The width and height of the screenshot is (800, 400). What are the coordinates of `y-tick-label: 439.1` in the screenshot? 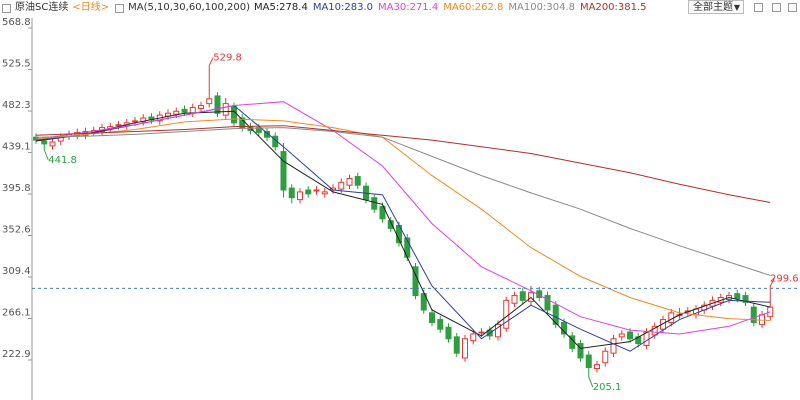 It's located at (16, 146).